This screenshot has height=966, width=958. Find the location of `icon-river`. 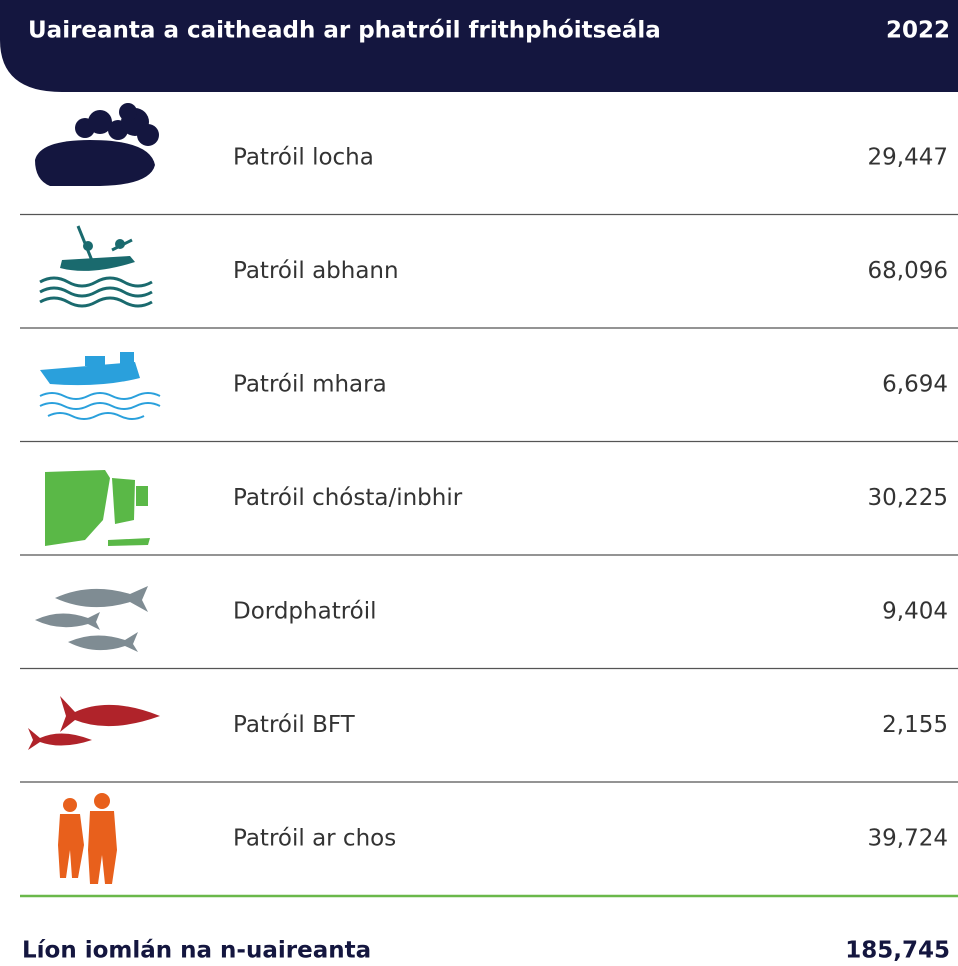

icon-river is located at coordinates (96, 266).